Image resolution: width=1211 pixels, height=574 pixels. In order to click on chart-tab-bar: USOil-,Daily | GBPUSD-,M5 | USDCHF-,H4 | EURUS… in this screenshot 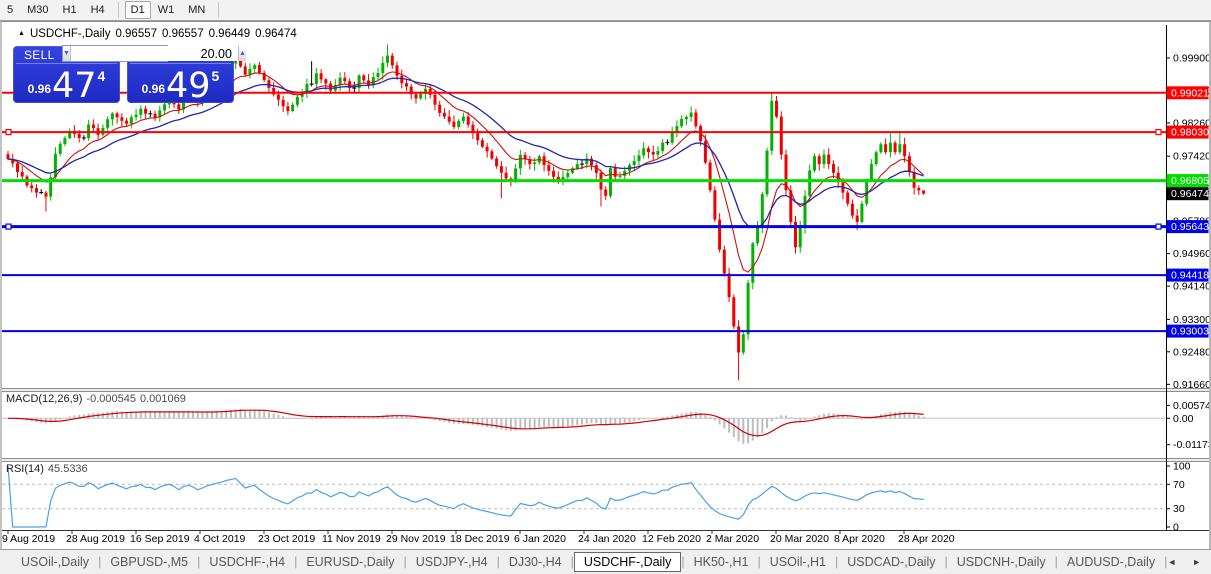, I will do `click(605, 561)`.